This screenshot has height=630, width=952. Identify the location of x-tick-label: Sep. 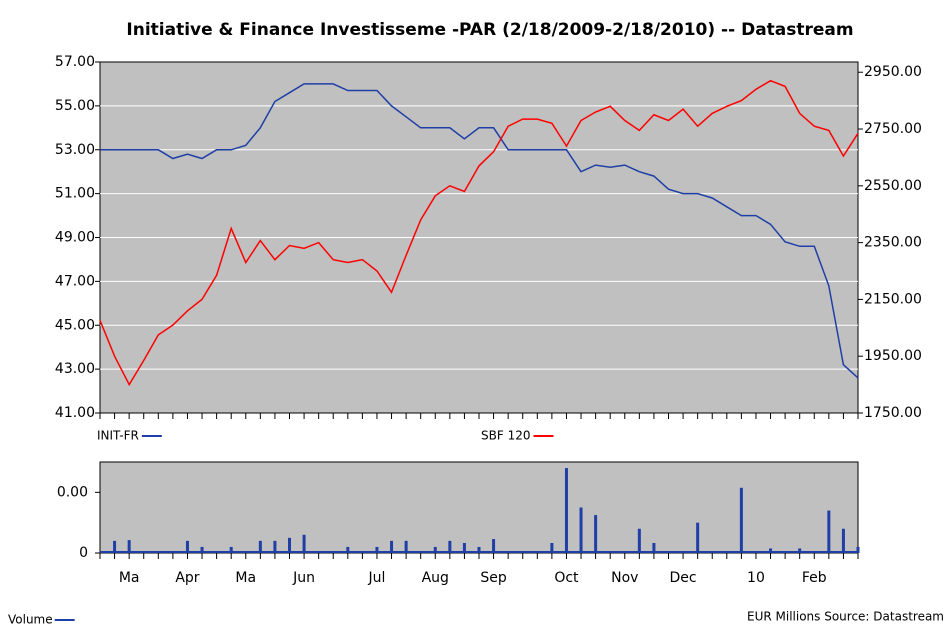
(493, 578).